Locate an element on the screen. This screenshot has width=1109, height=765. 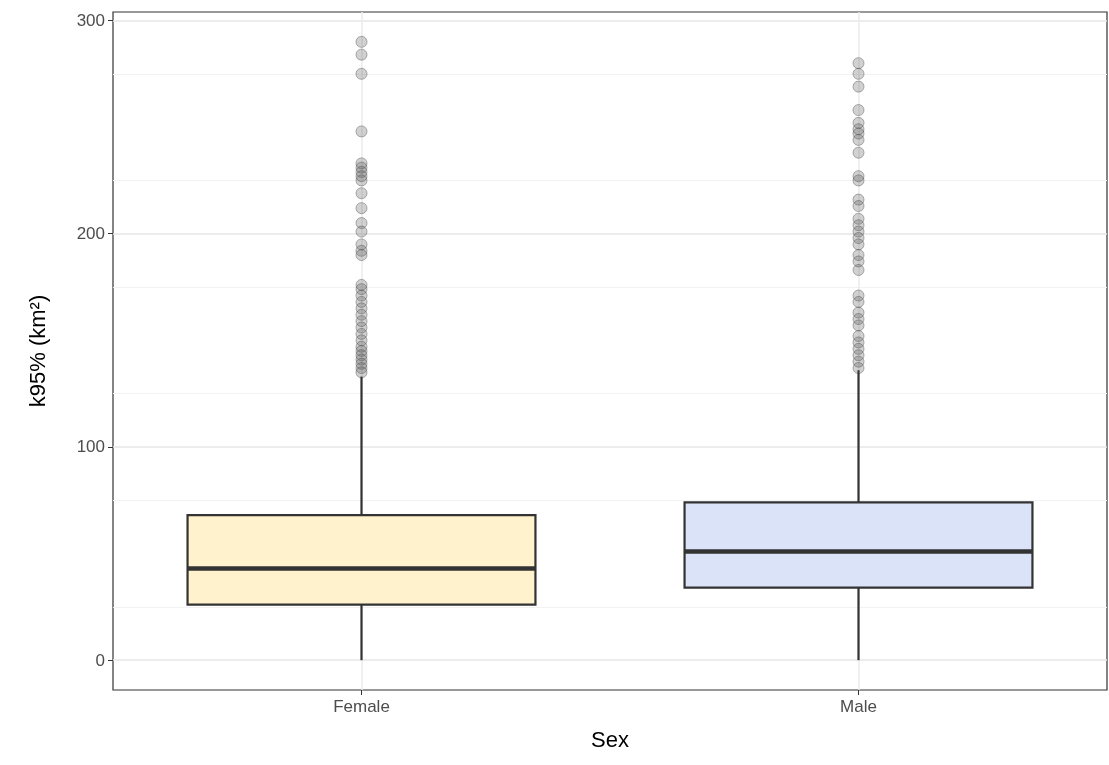
y-tick-label: 100 is located at coordinates (90, 447).